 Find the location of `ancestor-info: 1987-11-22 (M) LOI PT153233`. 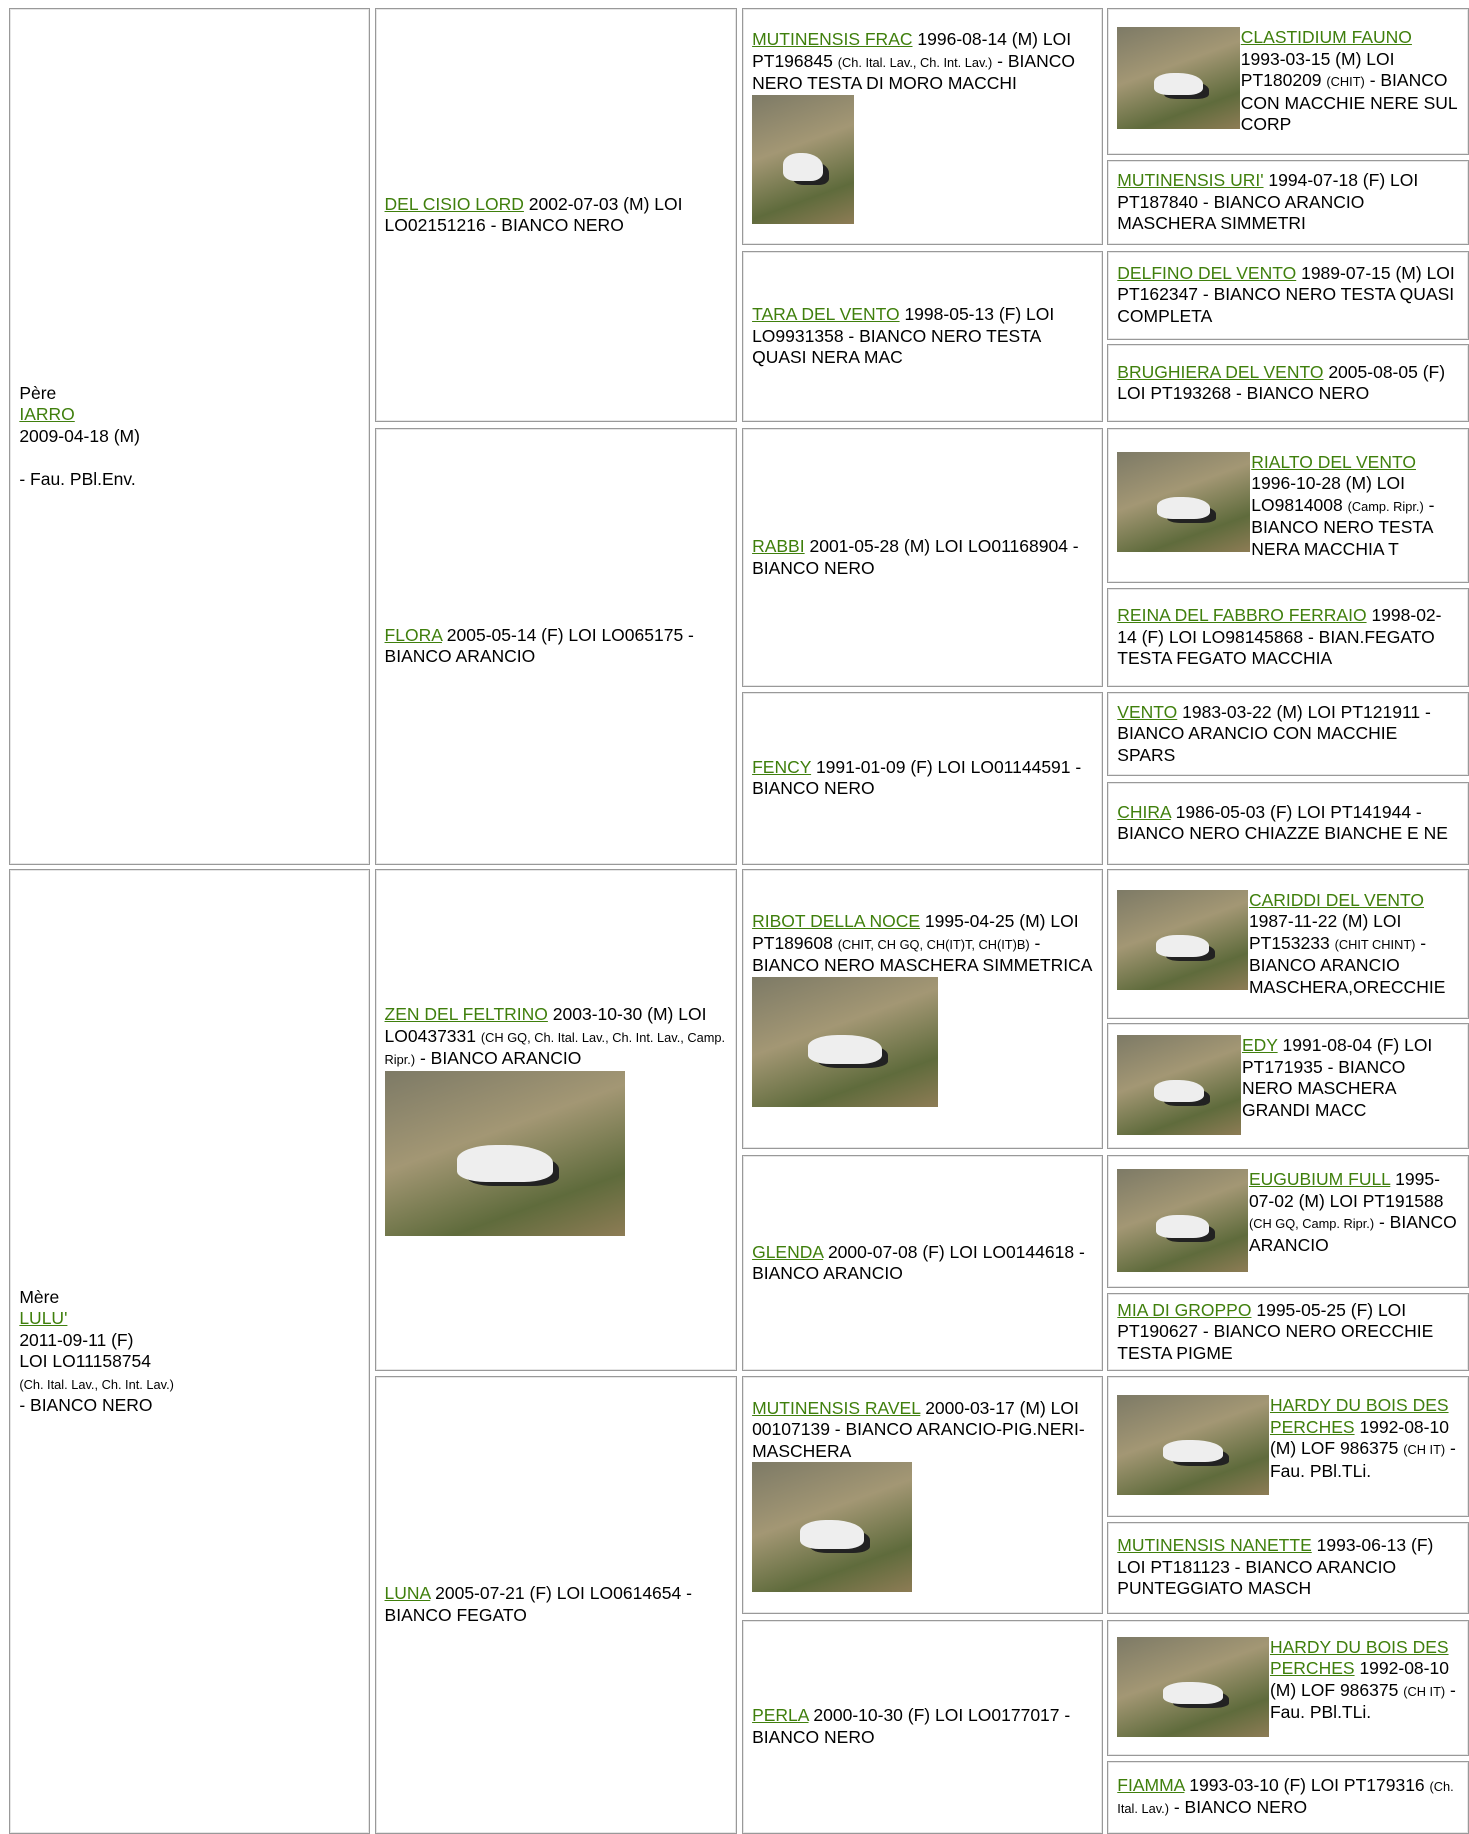

ancestor-info: 1987-11-22 (M) LOI PT153233 is located at coordinates (1325, 932).